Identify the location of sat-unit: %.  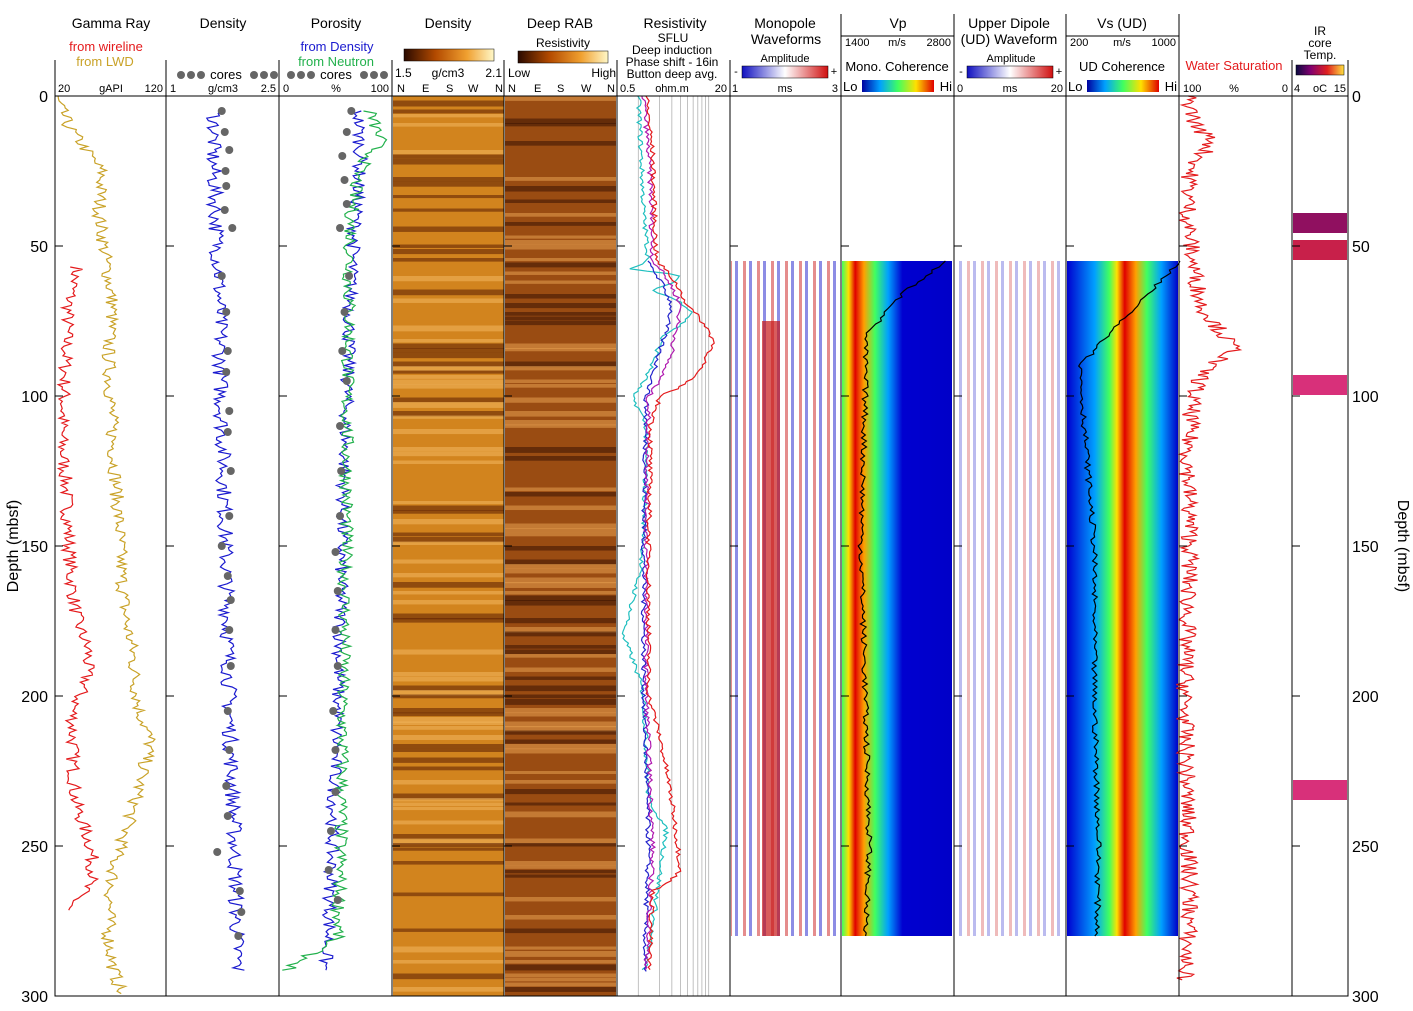
(1234, 89).